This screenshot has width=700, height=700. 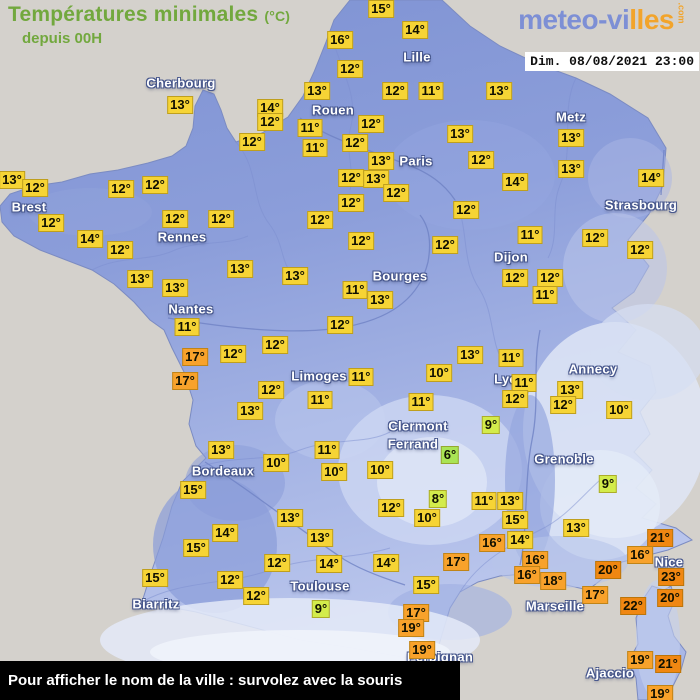 What do you see at coordinates (450, 455) in the screenshot?
I see `temp-badge: 6°` at bounding box center [450, 455].